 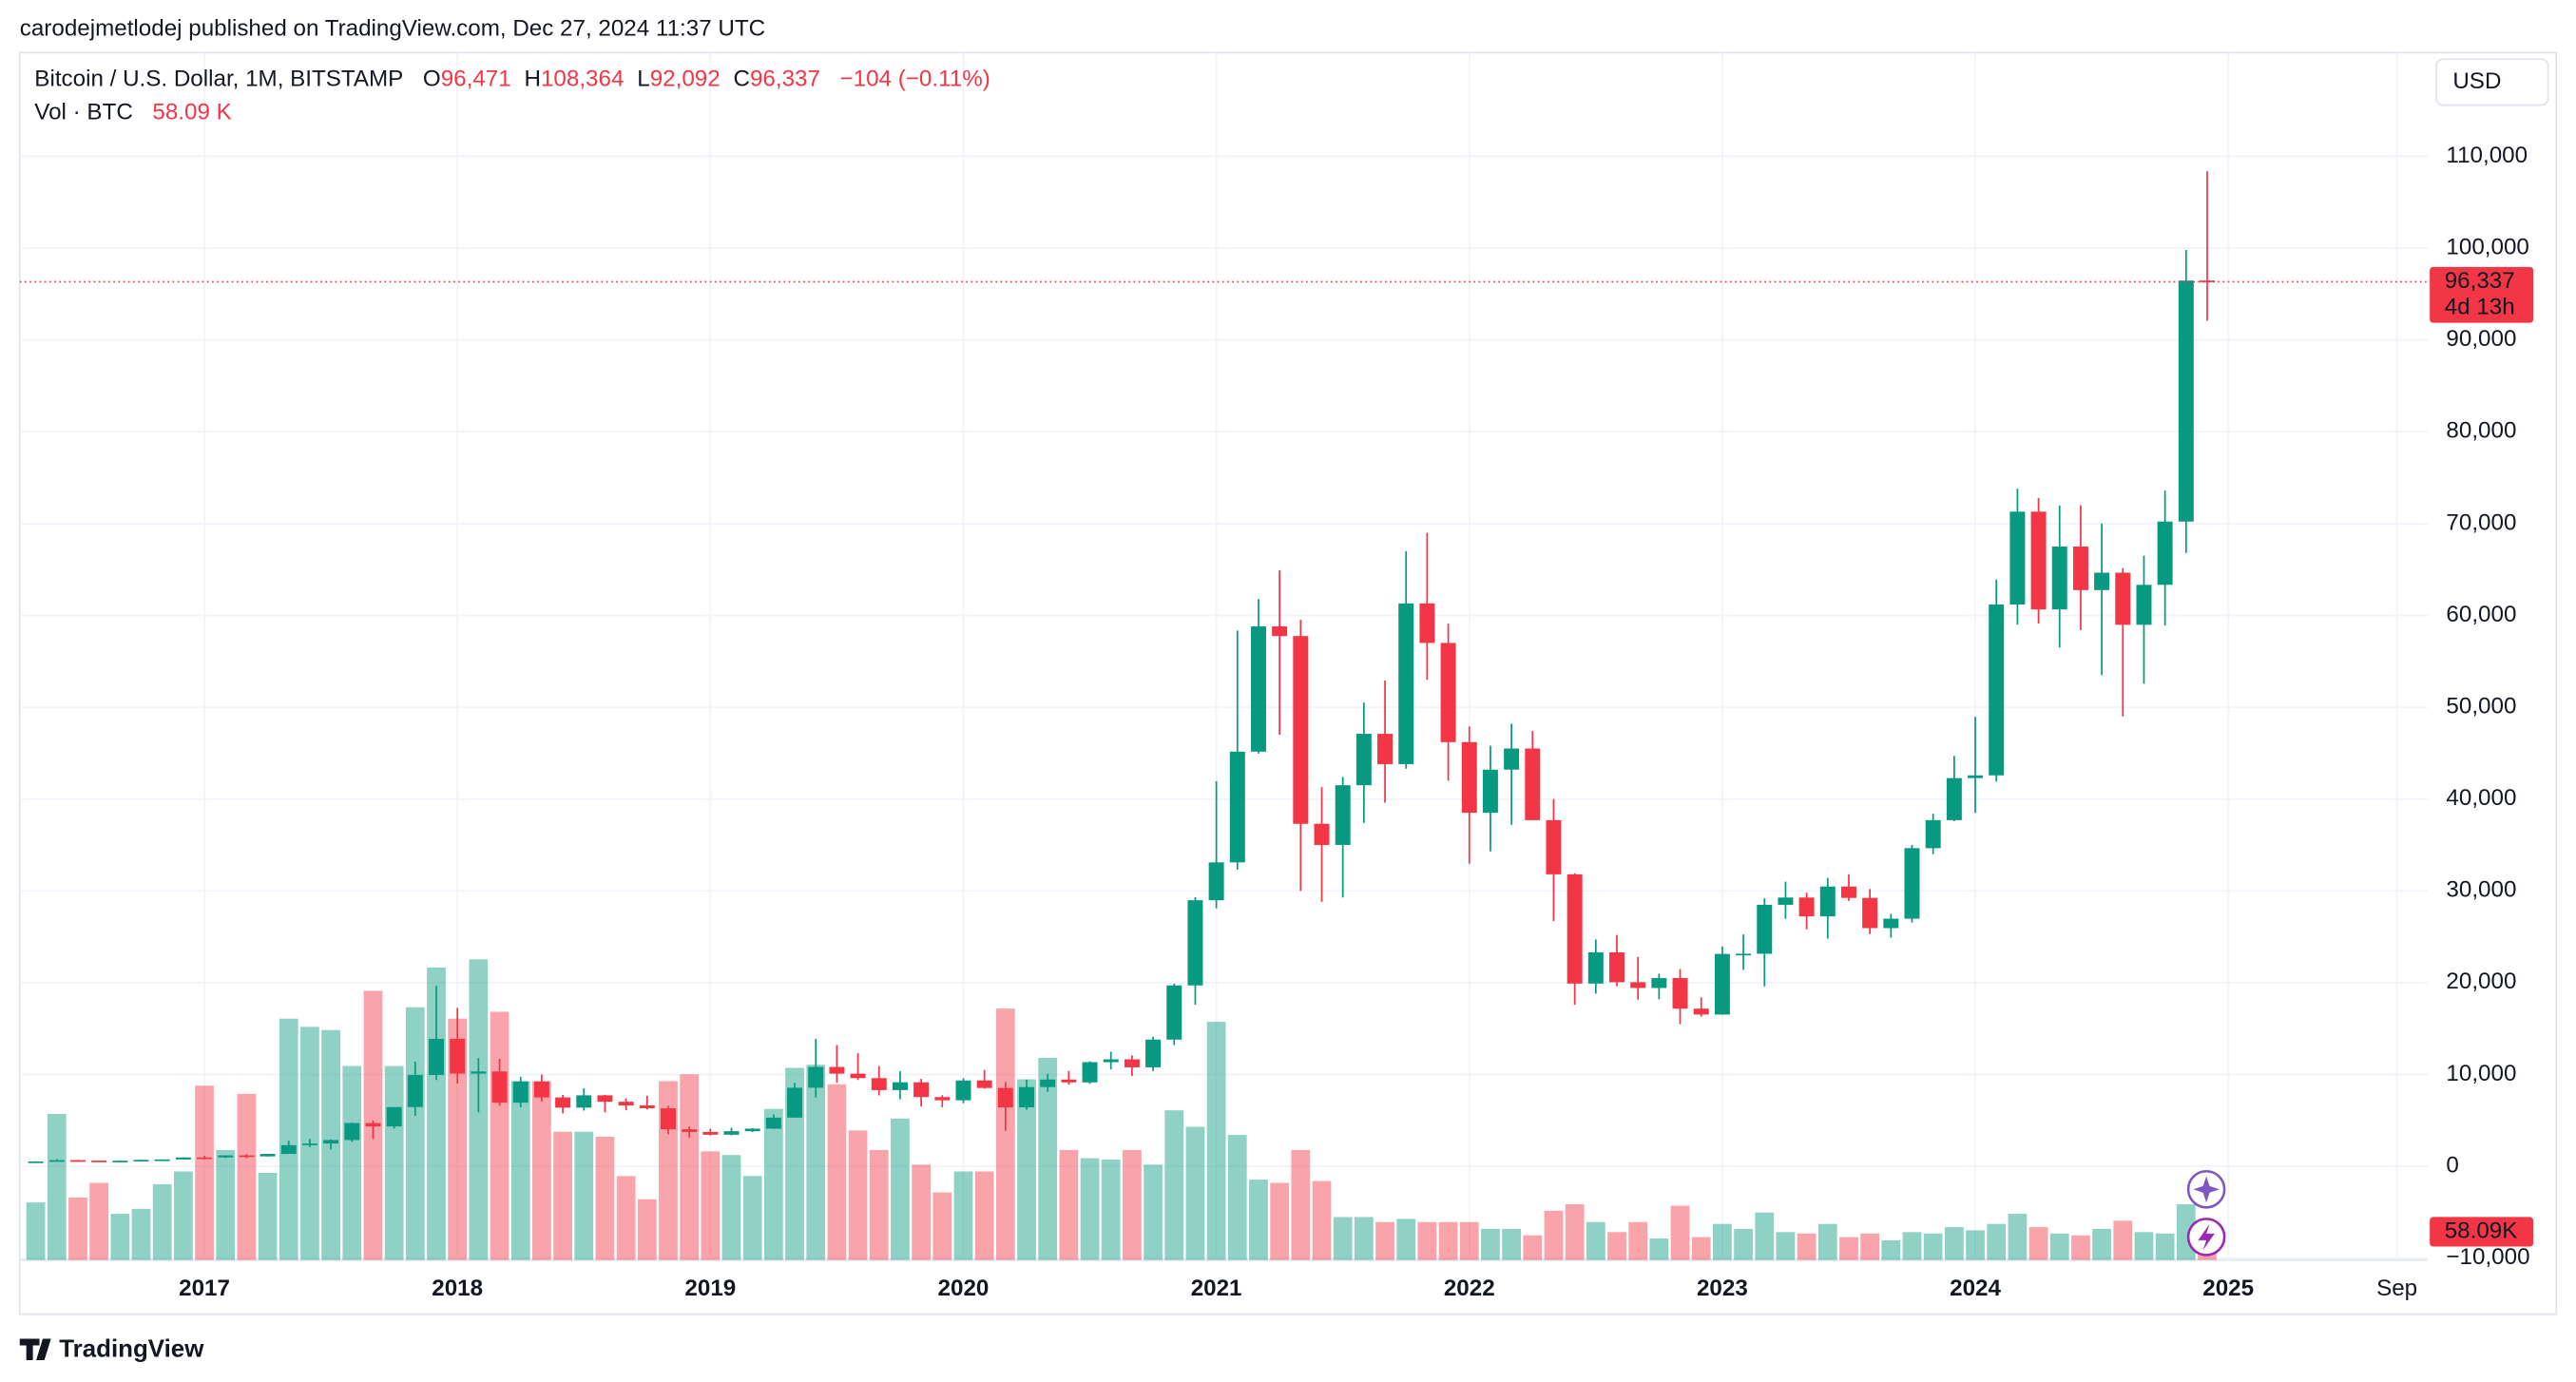 I want to click on volume-last-label: 58.09K, so click(x=2481, y=1230).